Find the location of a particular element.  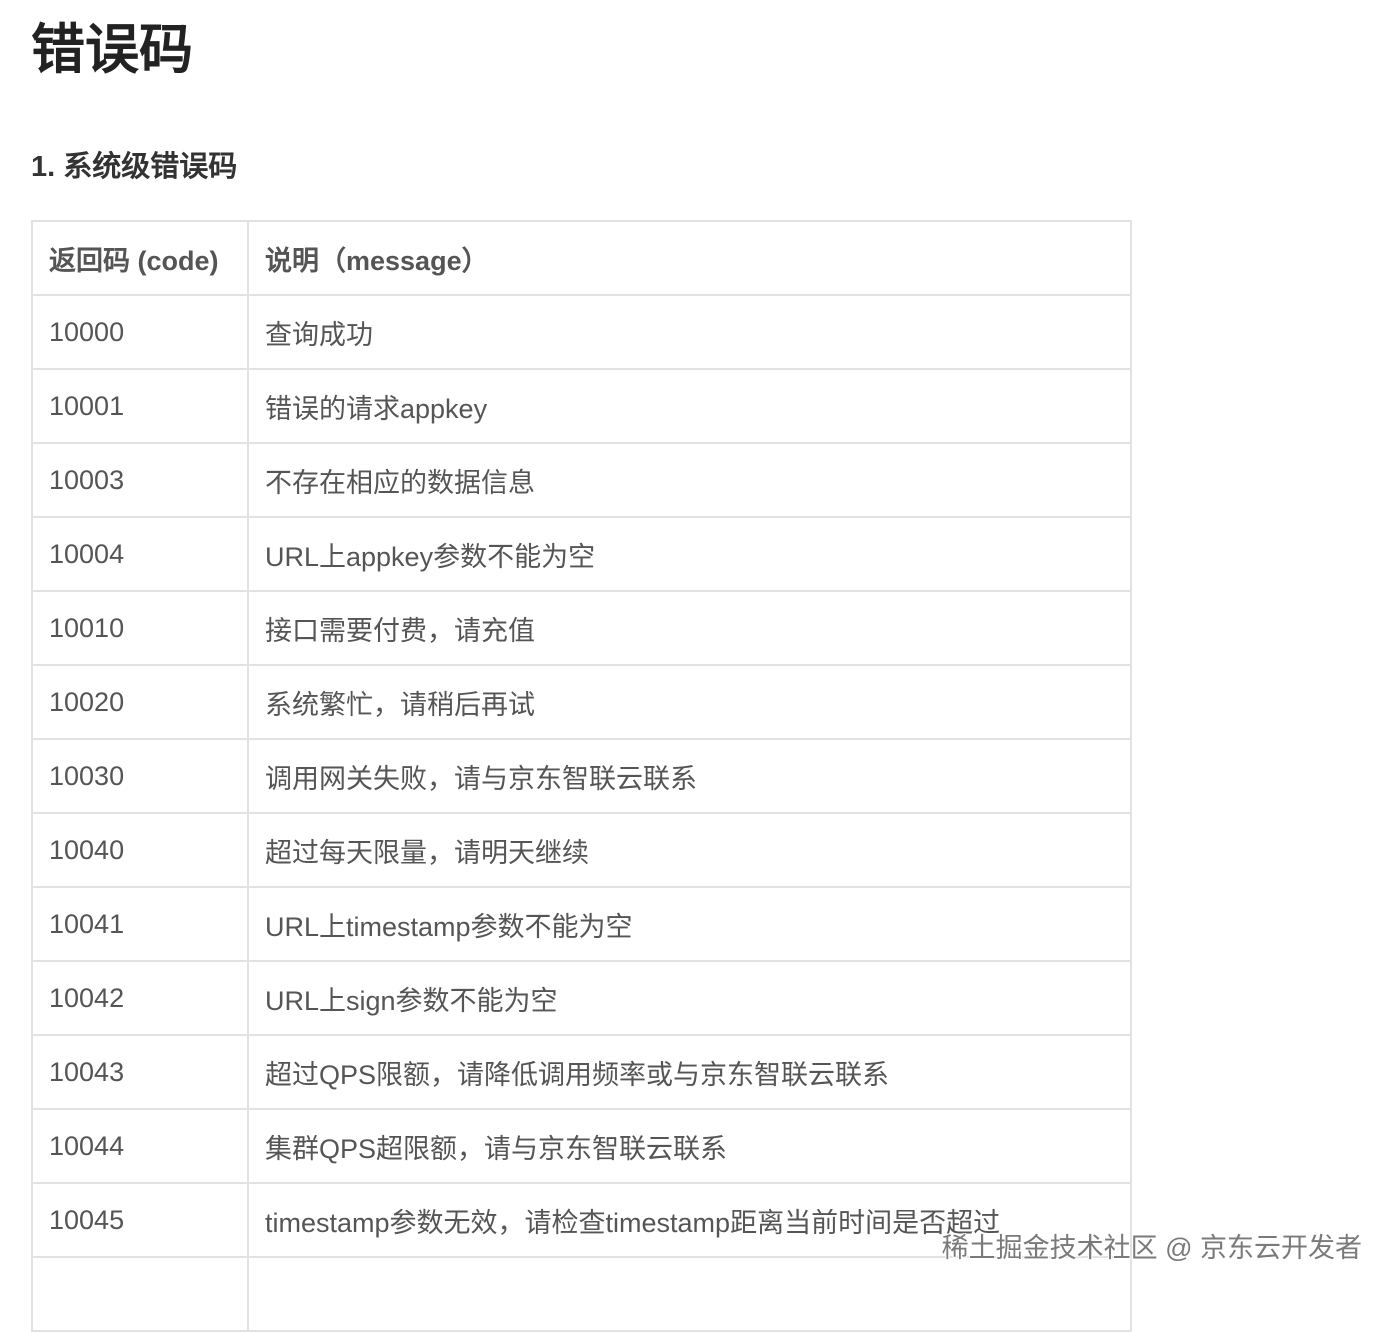

table-row: 10020 系统繁忙，请稍后再试 is located at coordinates (581, 702).